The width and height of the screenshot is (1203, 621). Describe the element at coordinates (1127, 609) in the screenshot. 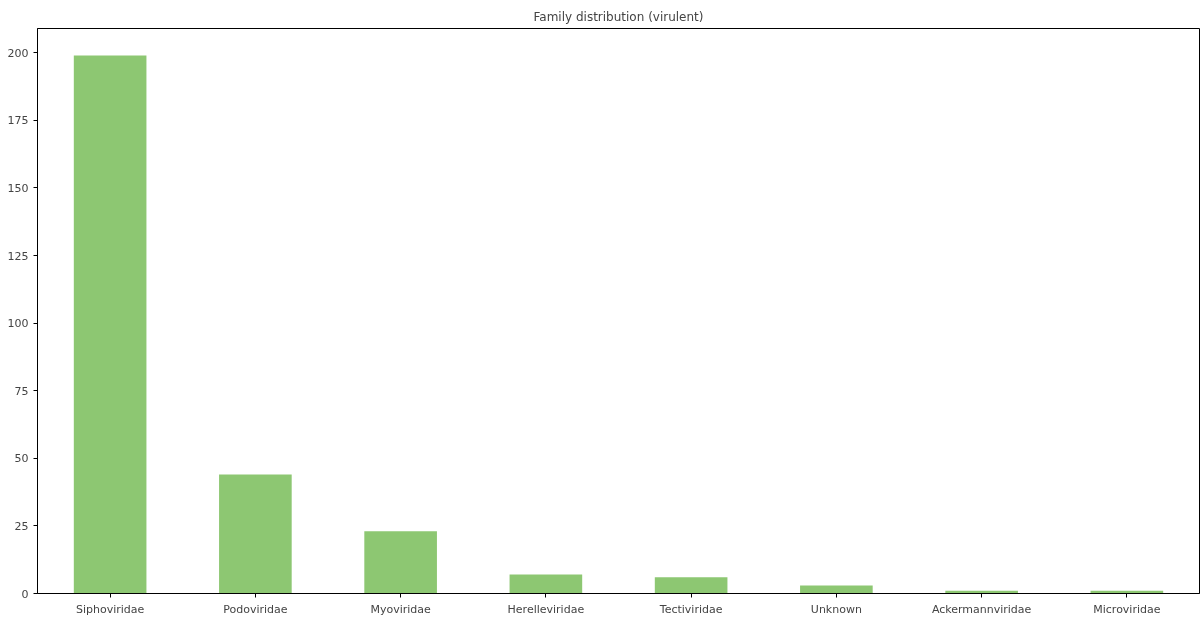

I see `x-tick-label: Microviridae` at that location.